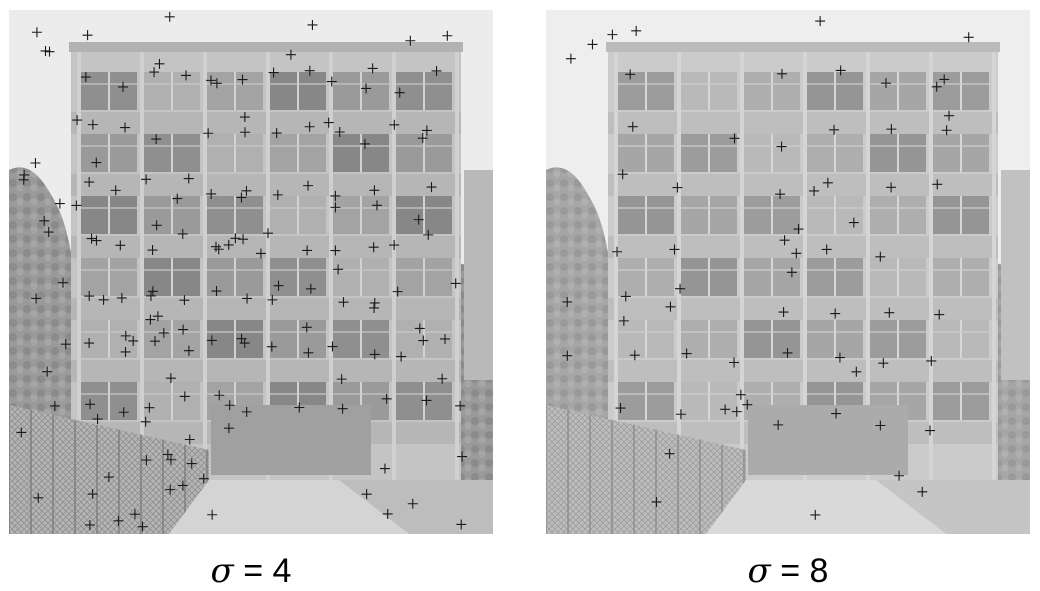 The height and width of the screenshot is (591, 1040). What do you see at coordinates (44, 308) in the screenshot?
I see `tree-left` at bounding box center [44, 308].